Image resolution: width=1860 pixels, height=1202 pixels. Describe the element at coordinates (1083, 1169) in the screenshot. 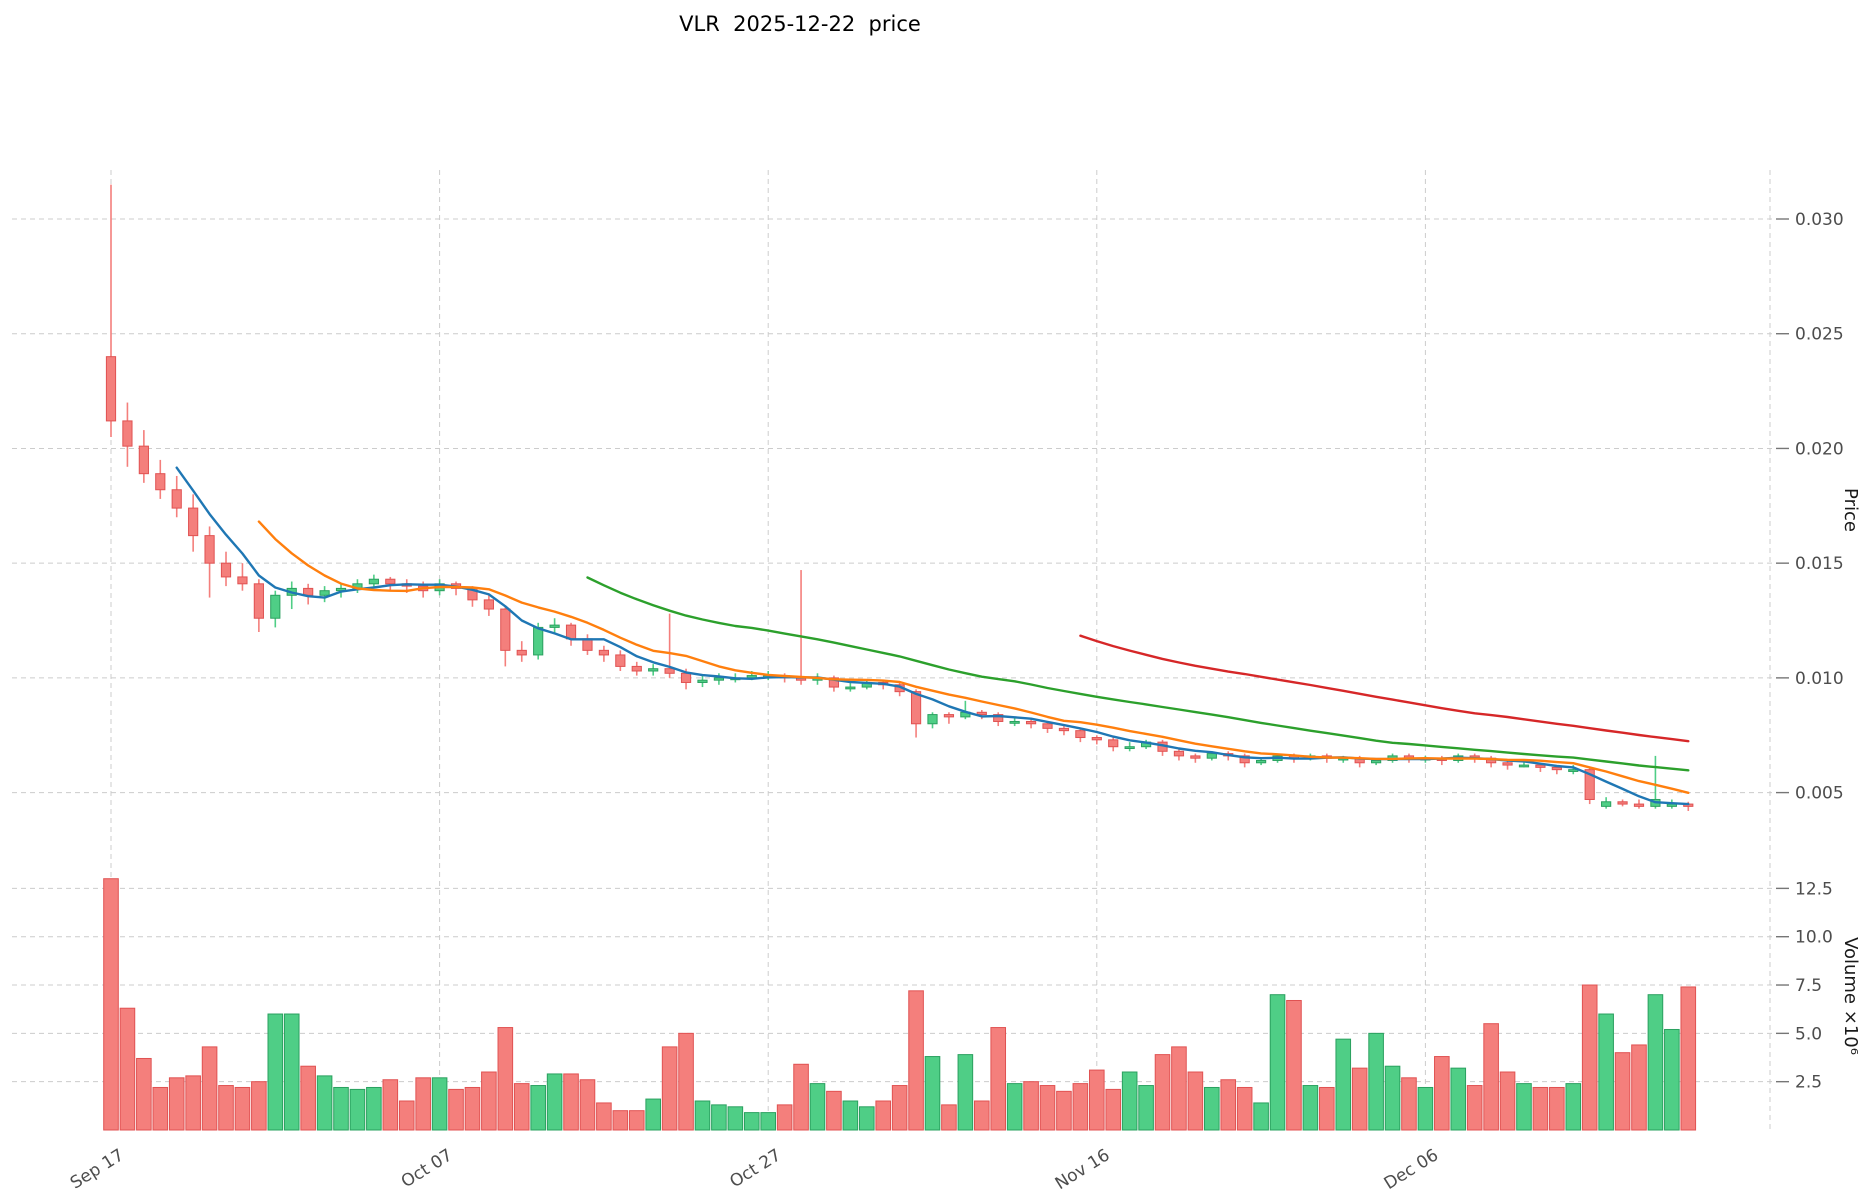

I see `svg-text: Nov 16` at that location.